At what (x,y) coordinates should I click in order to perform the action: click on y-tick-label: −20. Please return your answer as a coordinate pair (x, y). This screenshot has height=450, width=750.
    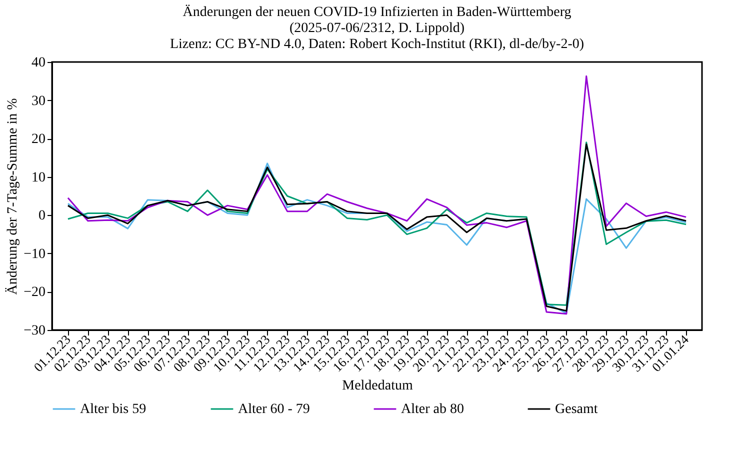
    Looking at the image, I should click on (35, 292).